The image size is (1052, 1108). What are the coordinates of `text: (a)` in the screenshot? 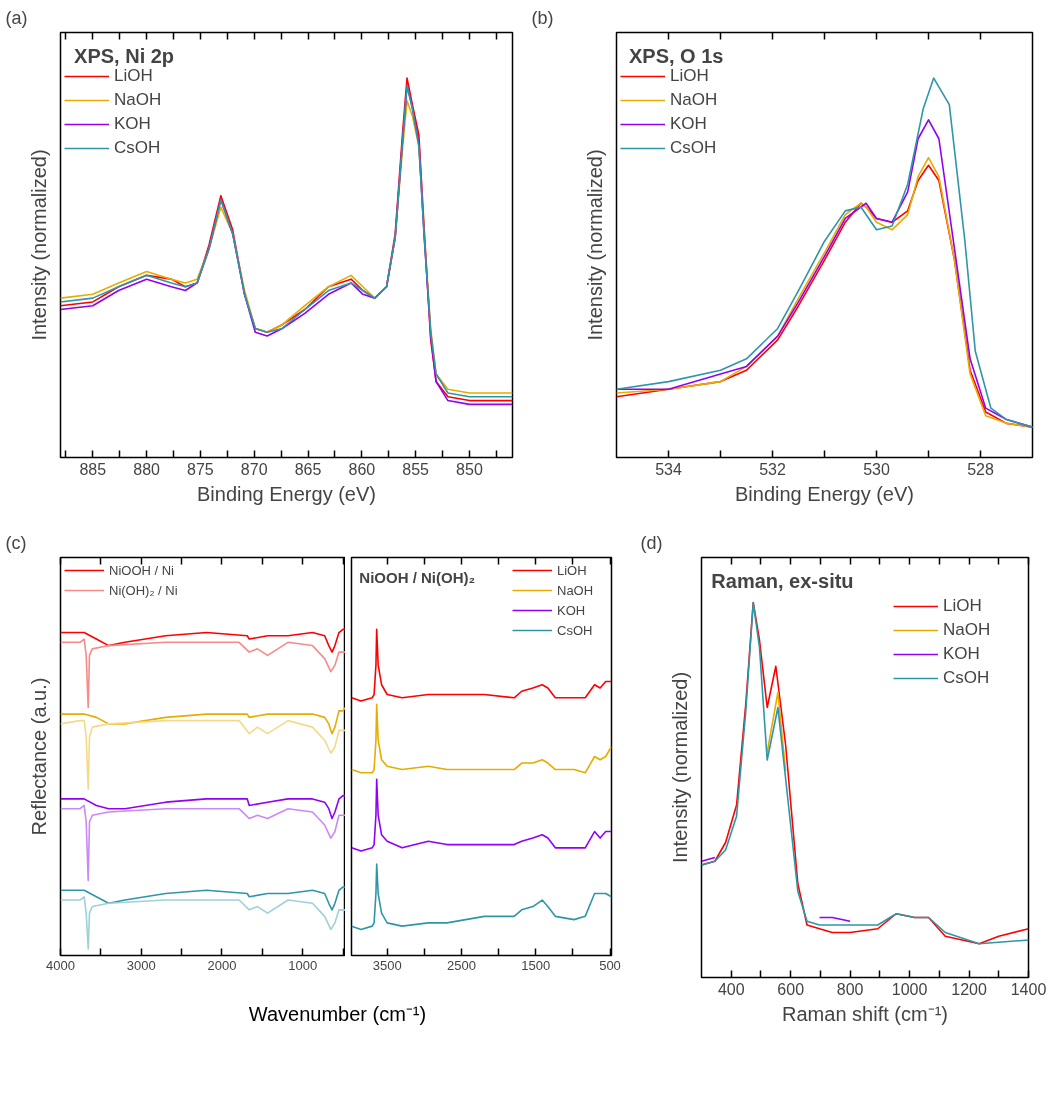 It's located at (16, 17).